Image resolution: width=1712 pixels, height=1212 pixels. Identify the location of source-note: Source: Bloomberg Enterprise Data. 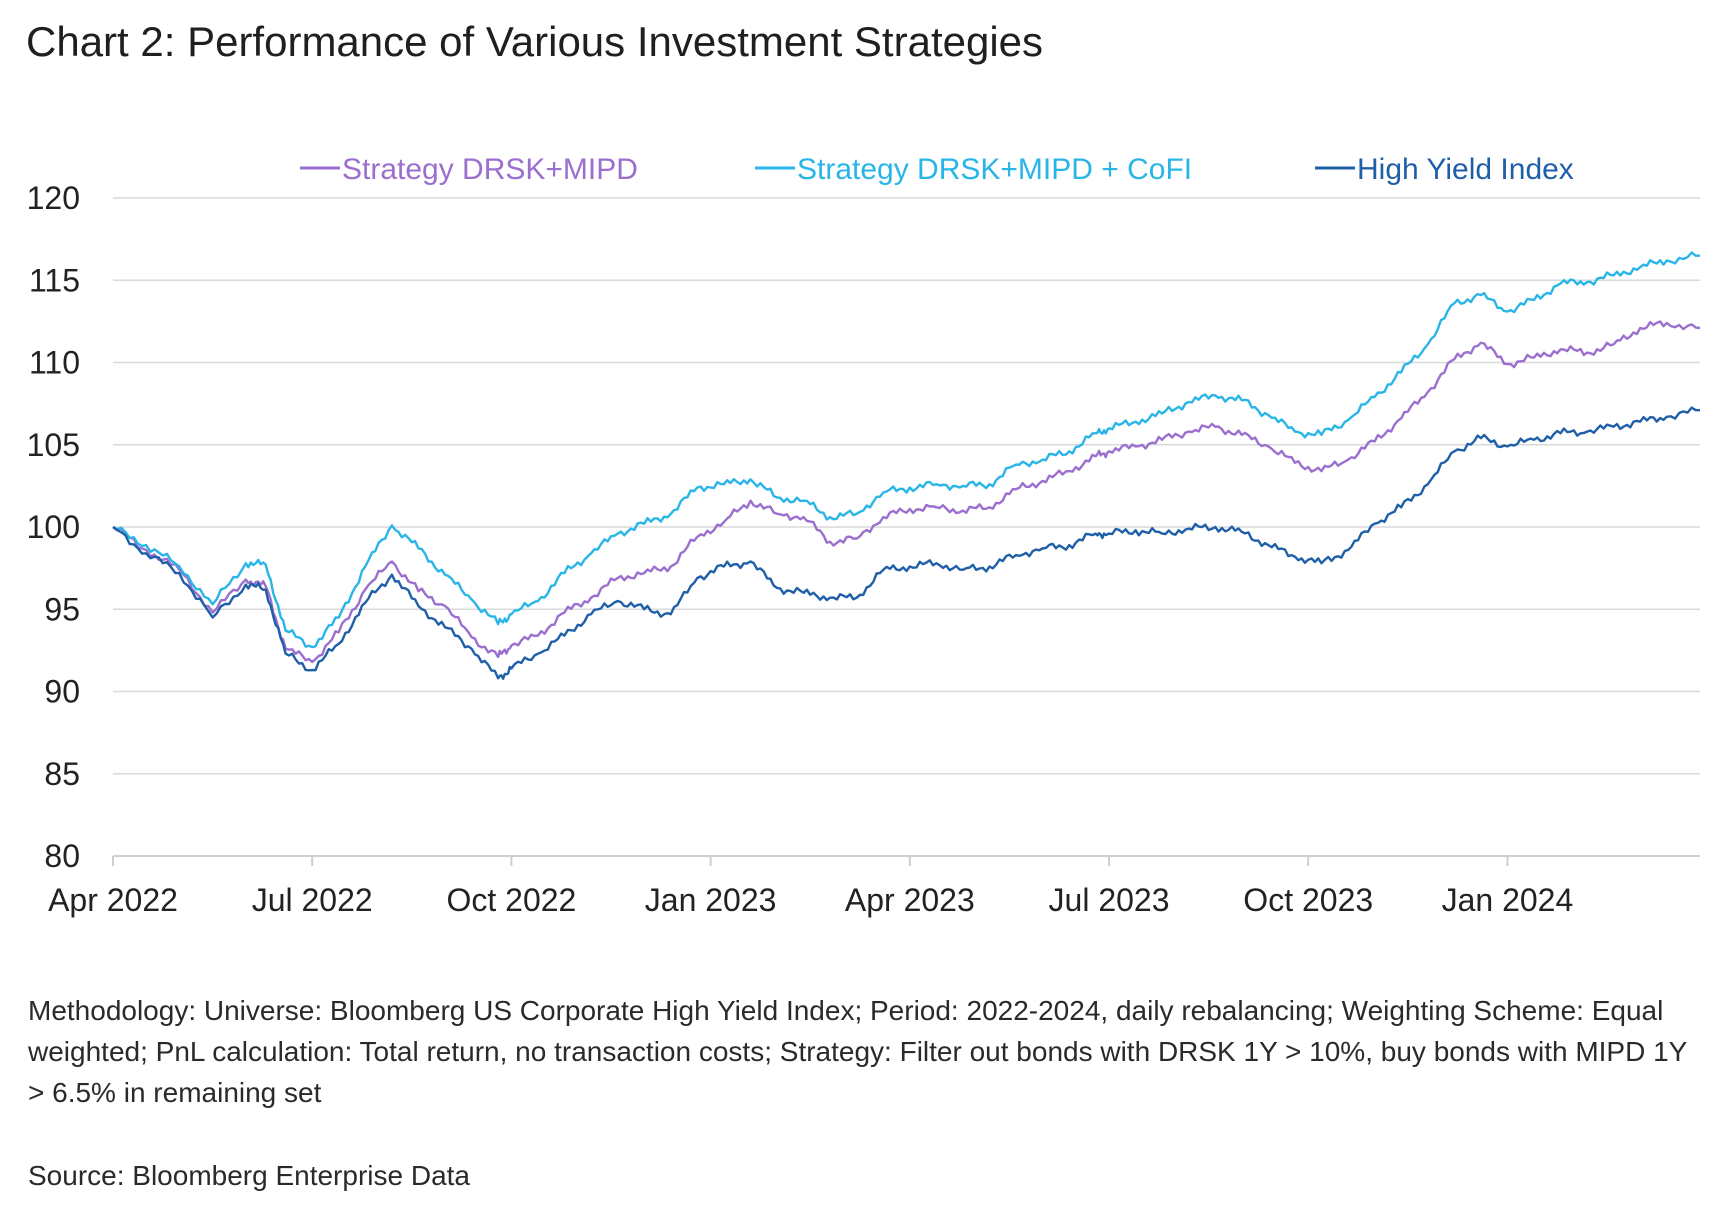
(249, 1175).